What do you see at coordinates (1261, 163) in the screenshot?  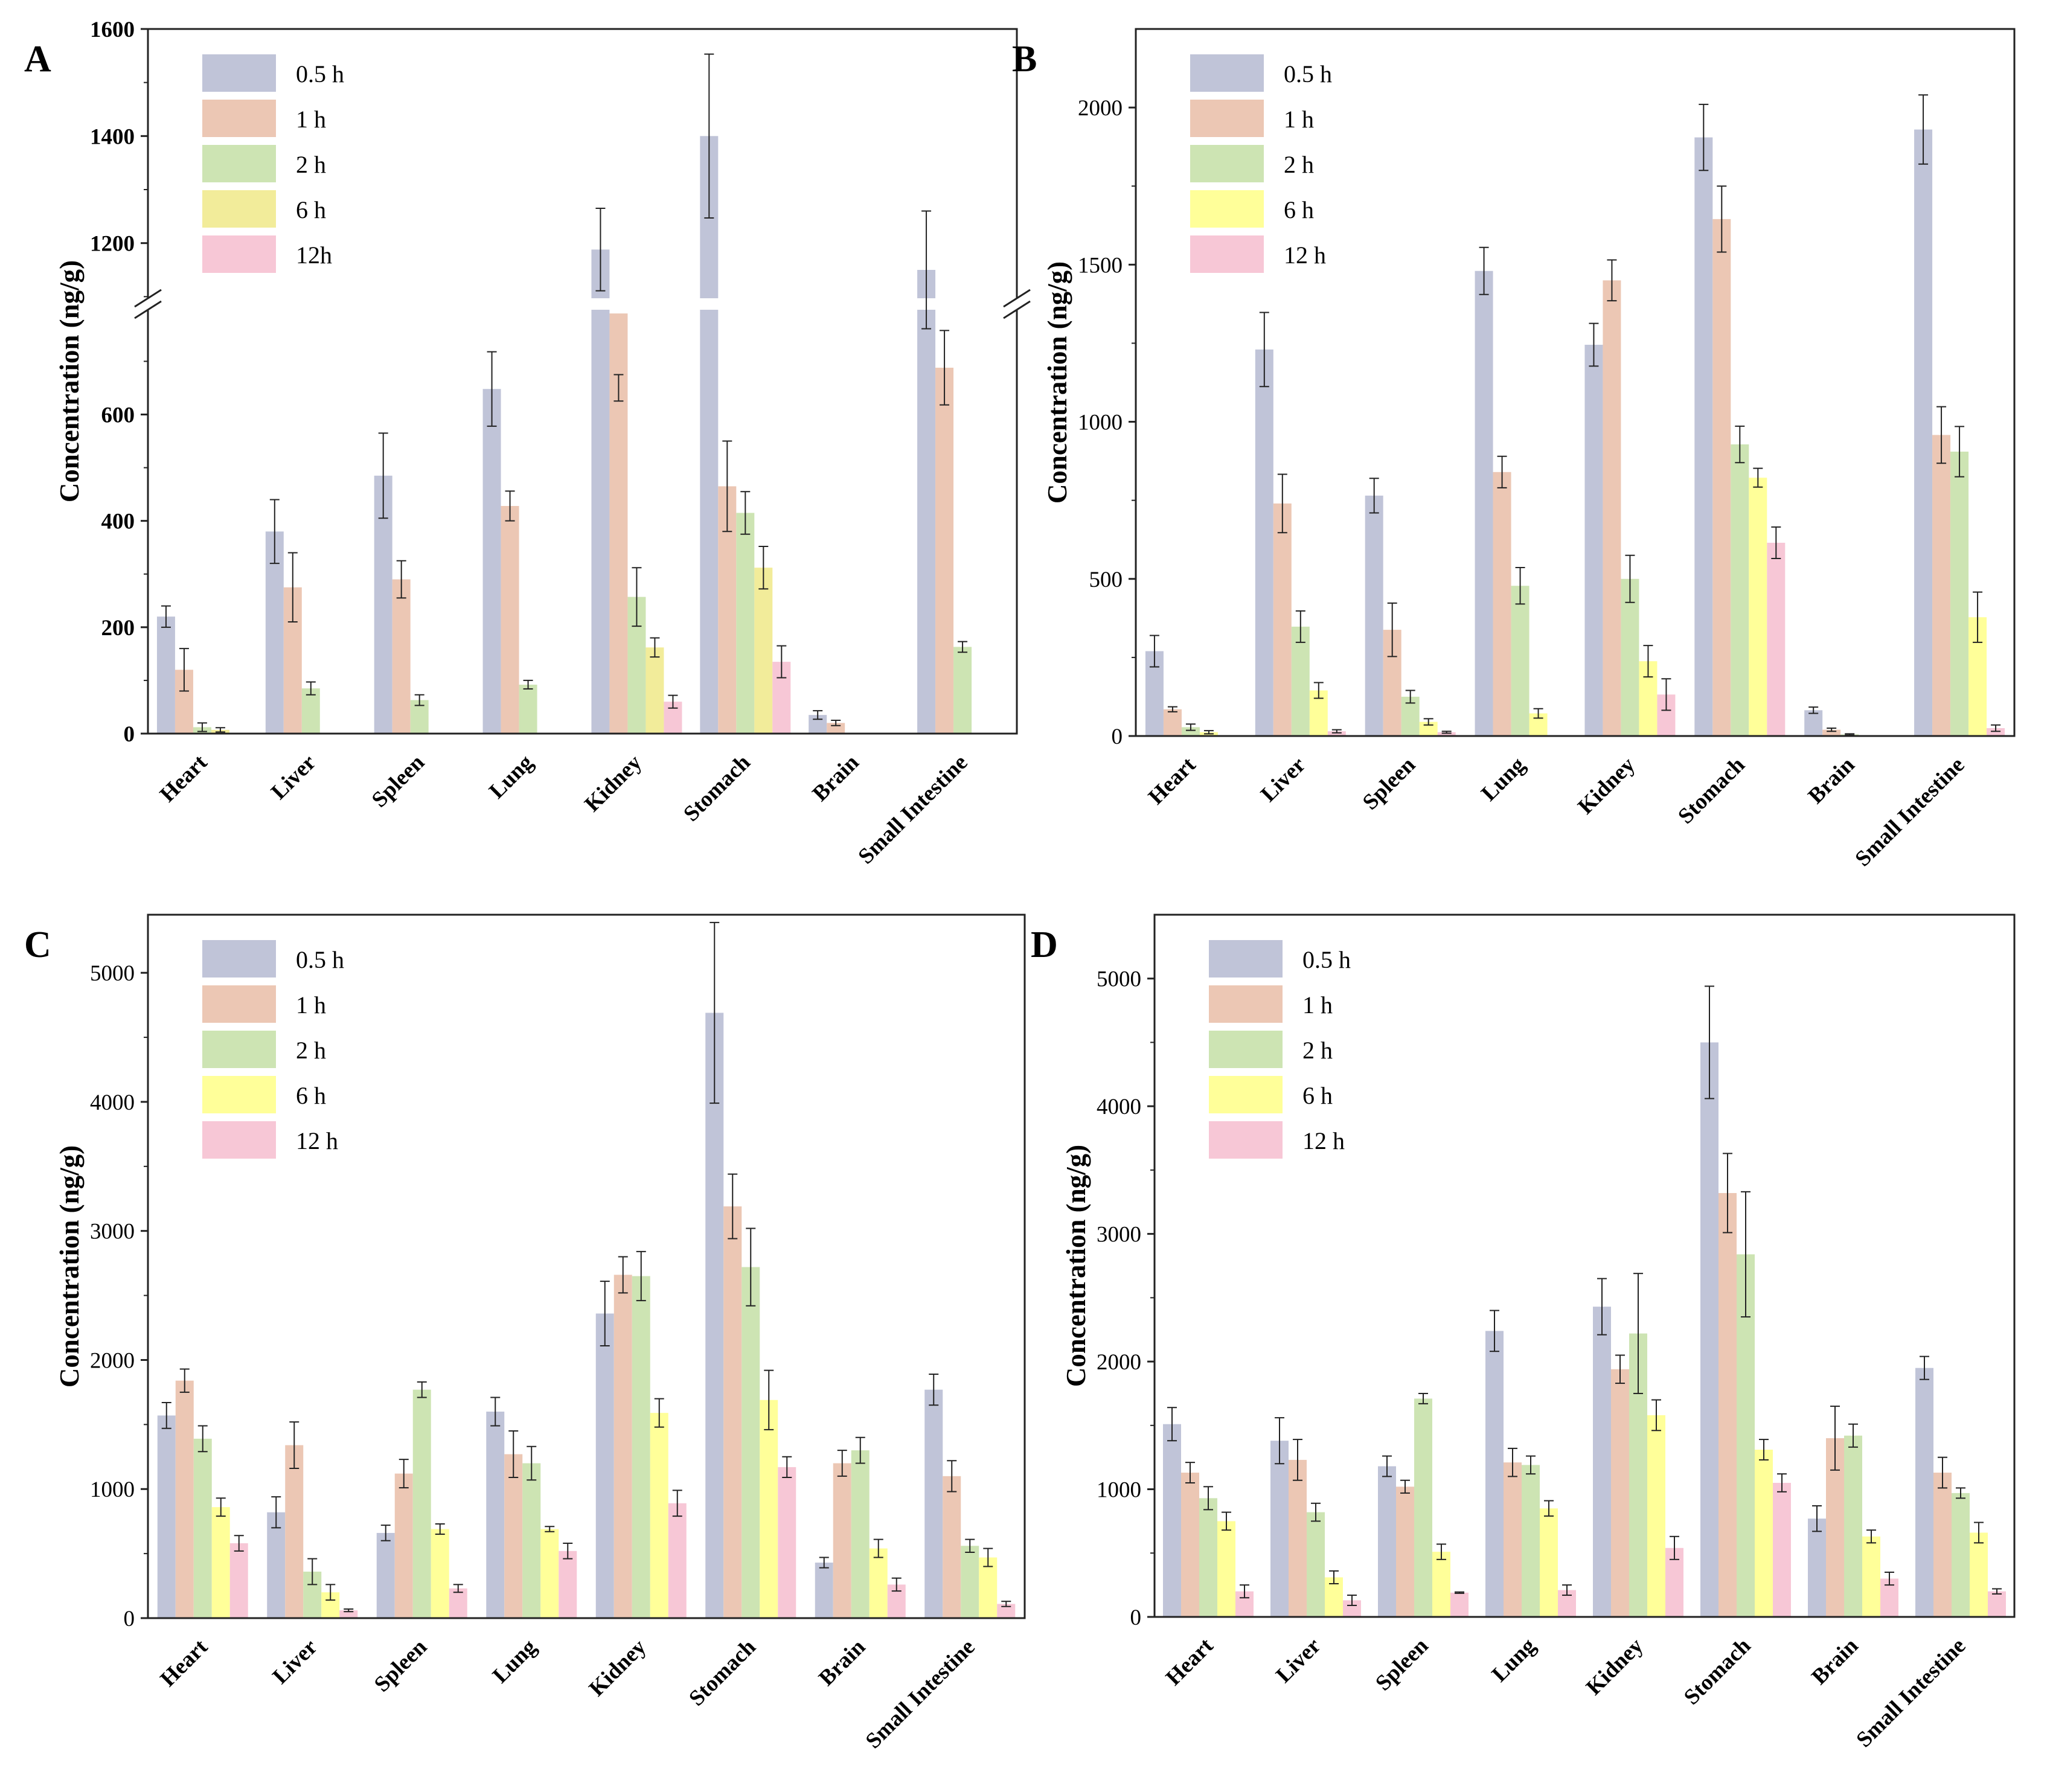 I see `legend: 0.5 h 1 h 2 h 6 h 12 h` at bounding box center [1261, 163].